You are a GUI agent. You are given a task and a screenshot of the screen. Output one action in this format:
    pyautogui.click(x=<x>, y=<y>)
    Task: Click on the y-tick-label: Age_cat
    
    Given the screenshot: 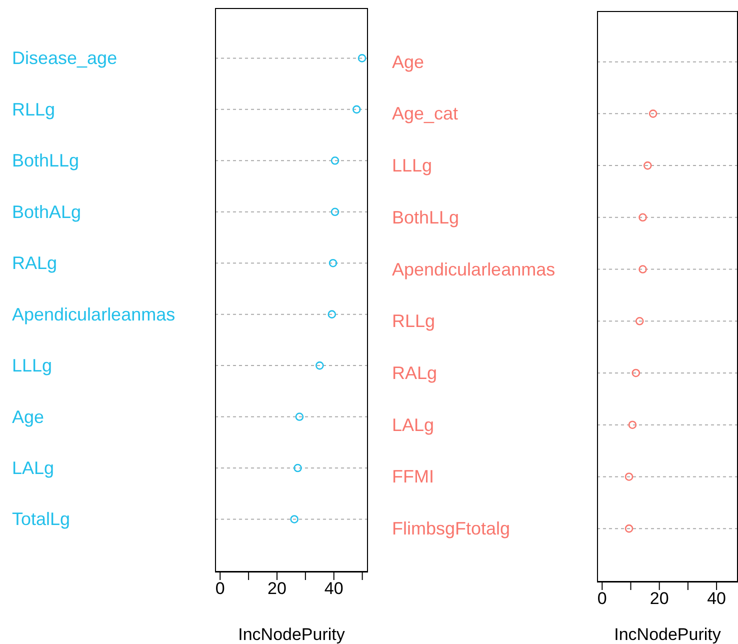 What is the action you would take?
    pyautogui.click(x=425, y=114)
    